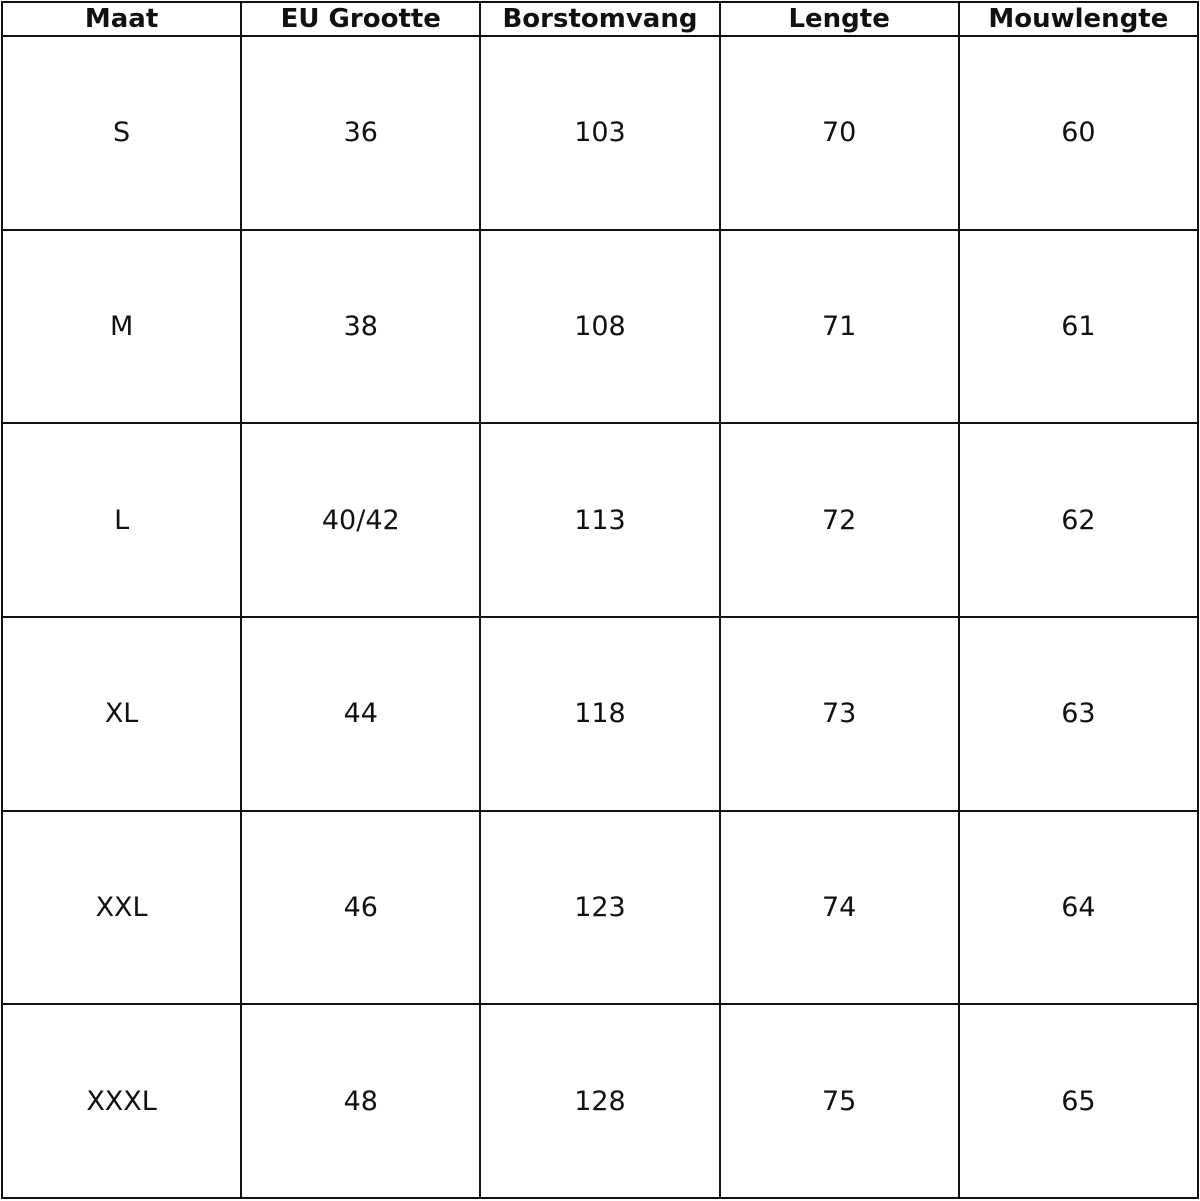 The height and width of the screenshot is (1201, 1200). What do you see at coordinates (121, 326) in the screenshot?
I see `table-cell: M` at bounding box center [121, 326].